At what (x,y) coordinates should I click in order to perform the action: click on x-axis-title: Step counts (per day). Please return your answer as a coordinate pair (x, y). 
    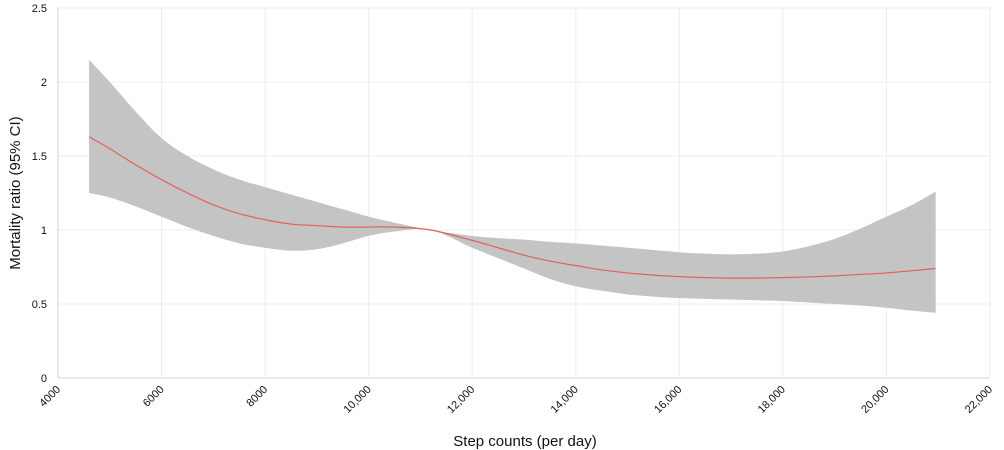
    Looking at the image, I should click on (524, 441).